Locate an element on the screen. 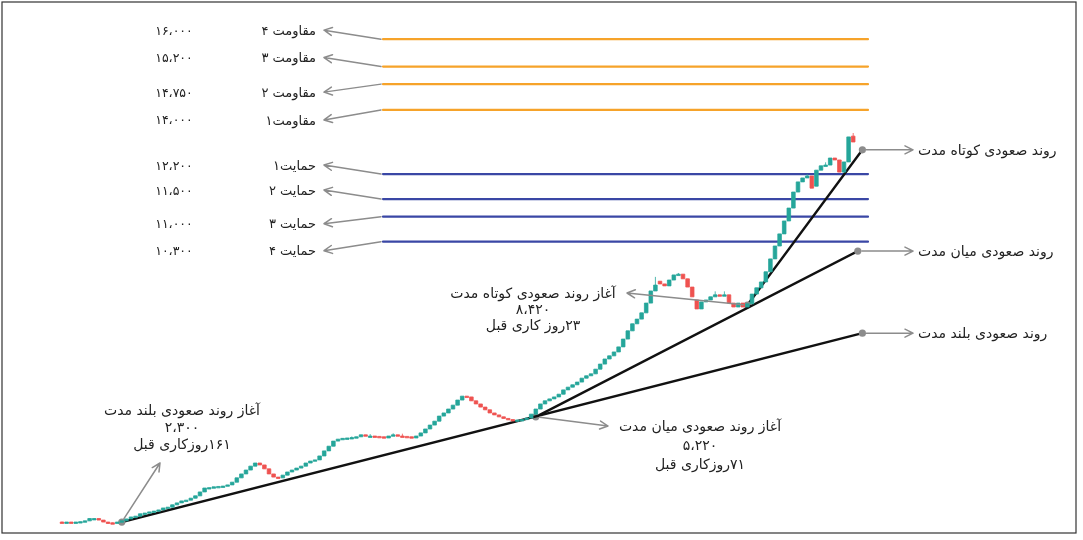  ref-line-label: مقاومت ۴ is located at coordinates (288, 30).